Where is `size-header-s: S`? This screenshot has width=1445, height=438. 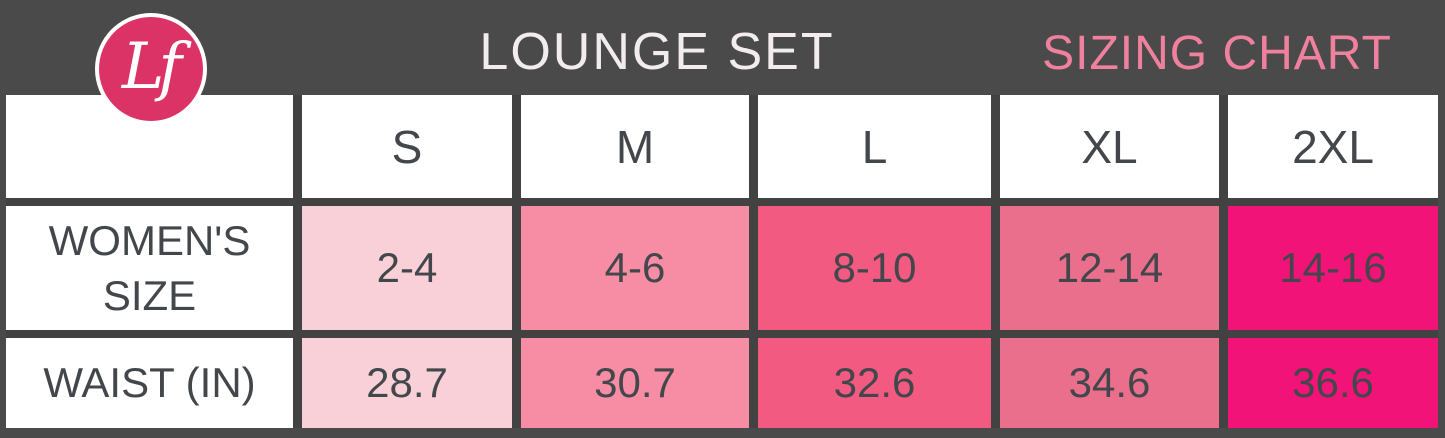 size-header-s: S is located at coordinates (407, 146).